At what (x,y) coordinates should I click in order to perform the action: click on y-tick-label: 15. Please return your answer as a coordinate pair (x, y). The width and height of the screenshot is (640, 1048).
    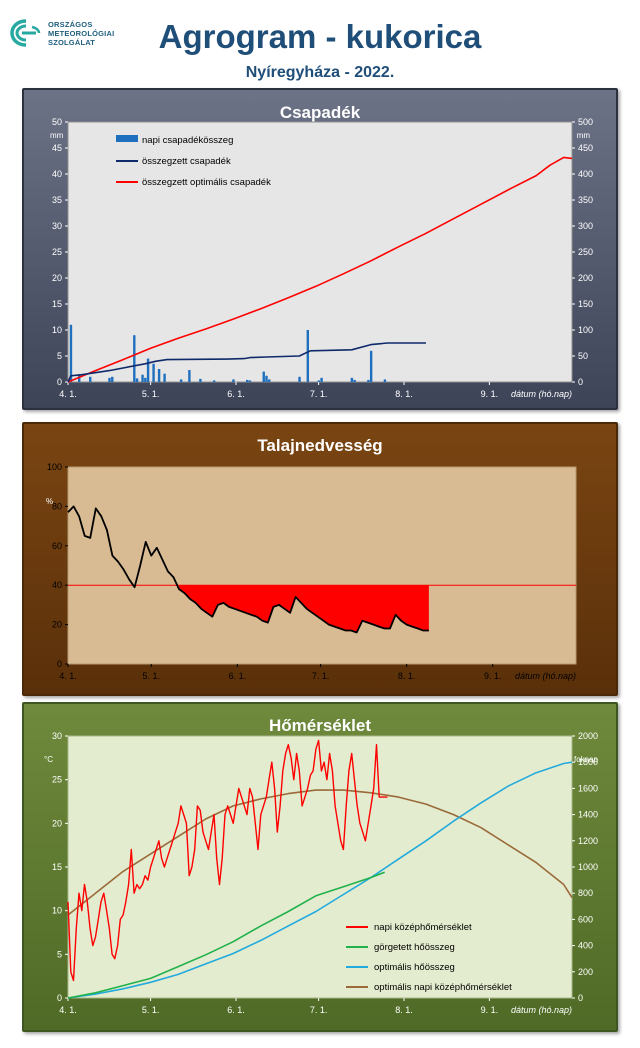
    Looking at the image, I should click on (57, 867).